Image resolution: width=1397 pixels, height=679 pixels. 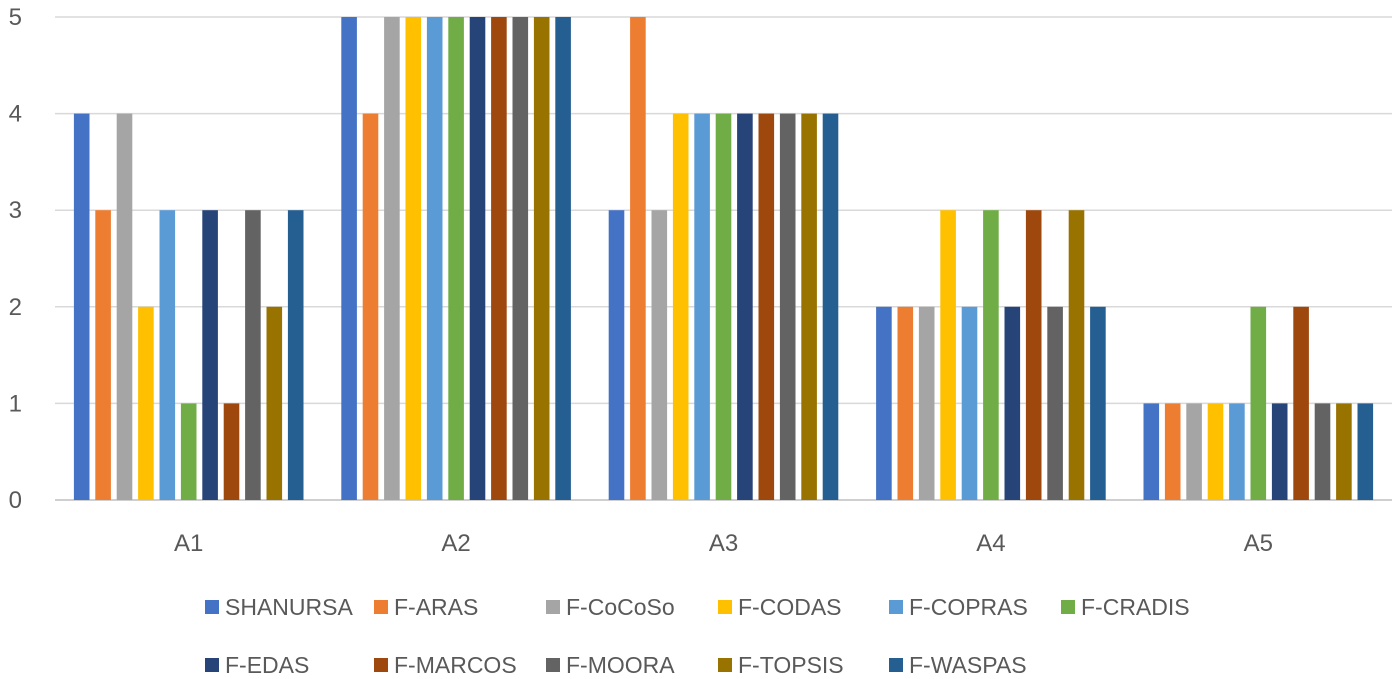 I want to click on bar-f-cocoso-a3, so click(x=659, y=355).